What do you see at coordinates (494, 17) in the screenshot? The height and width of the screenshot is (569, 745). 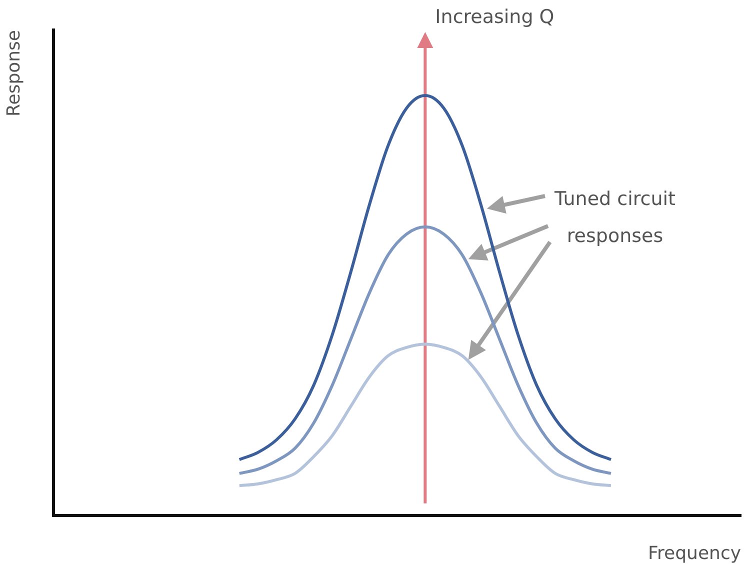 I see `text: Increasing Q` at bounding box center [494, 17].